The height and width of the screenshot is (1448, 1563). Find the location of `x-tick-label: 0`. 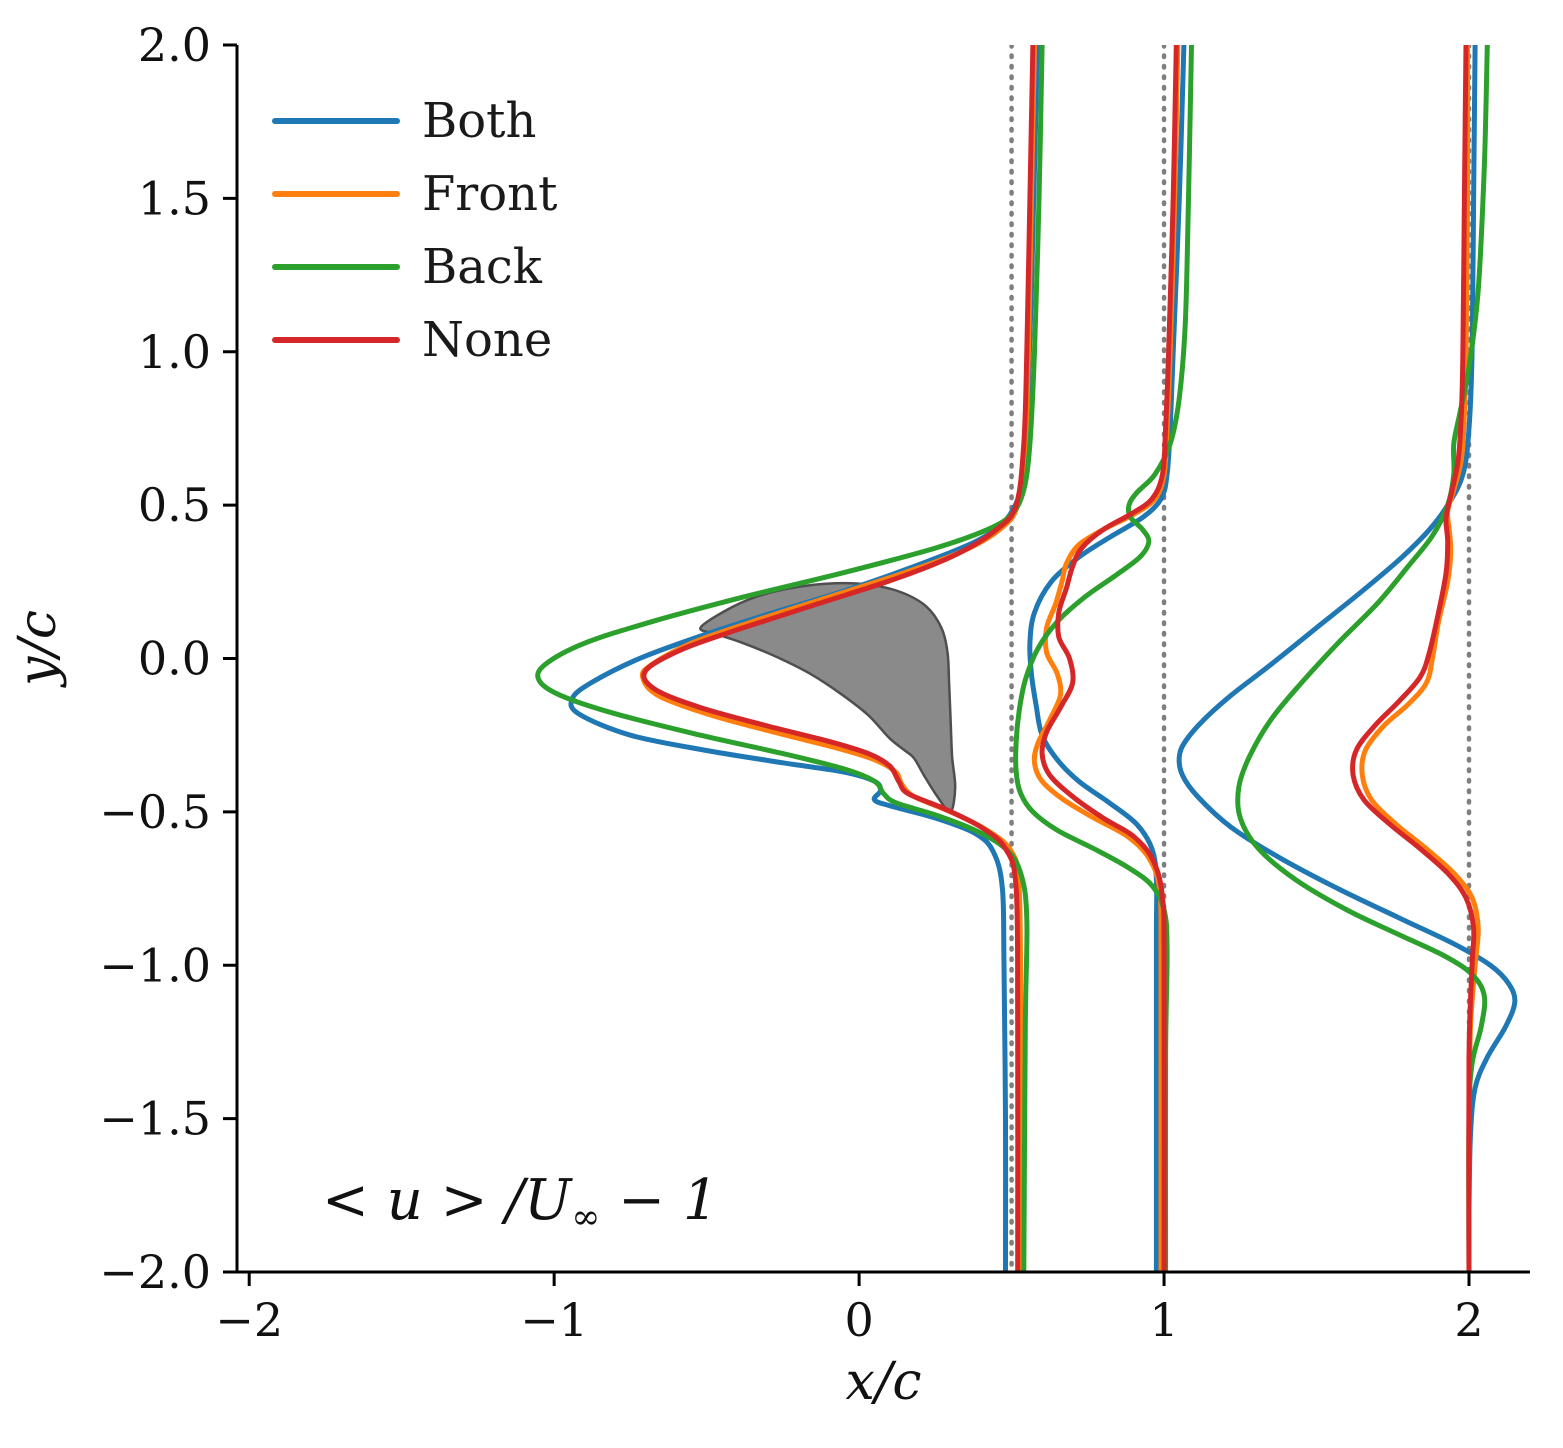

x-tick-label: 0 is located at coordinates (858, 1320).